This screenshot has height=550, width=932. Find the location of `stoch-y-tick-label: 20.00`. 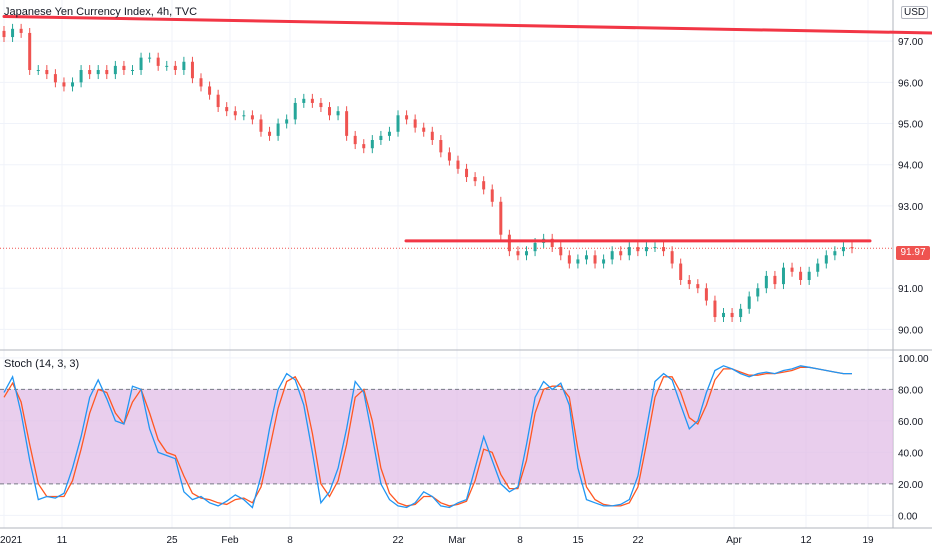

stoch-y-tick-label: 20.00 is located at coordinates (910, 485).